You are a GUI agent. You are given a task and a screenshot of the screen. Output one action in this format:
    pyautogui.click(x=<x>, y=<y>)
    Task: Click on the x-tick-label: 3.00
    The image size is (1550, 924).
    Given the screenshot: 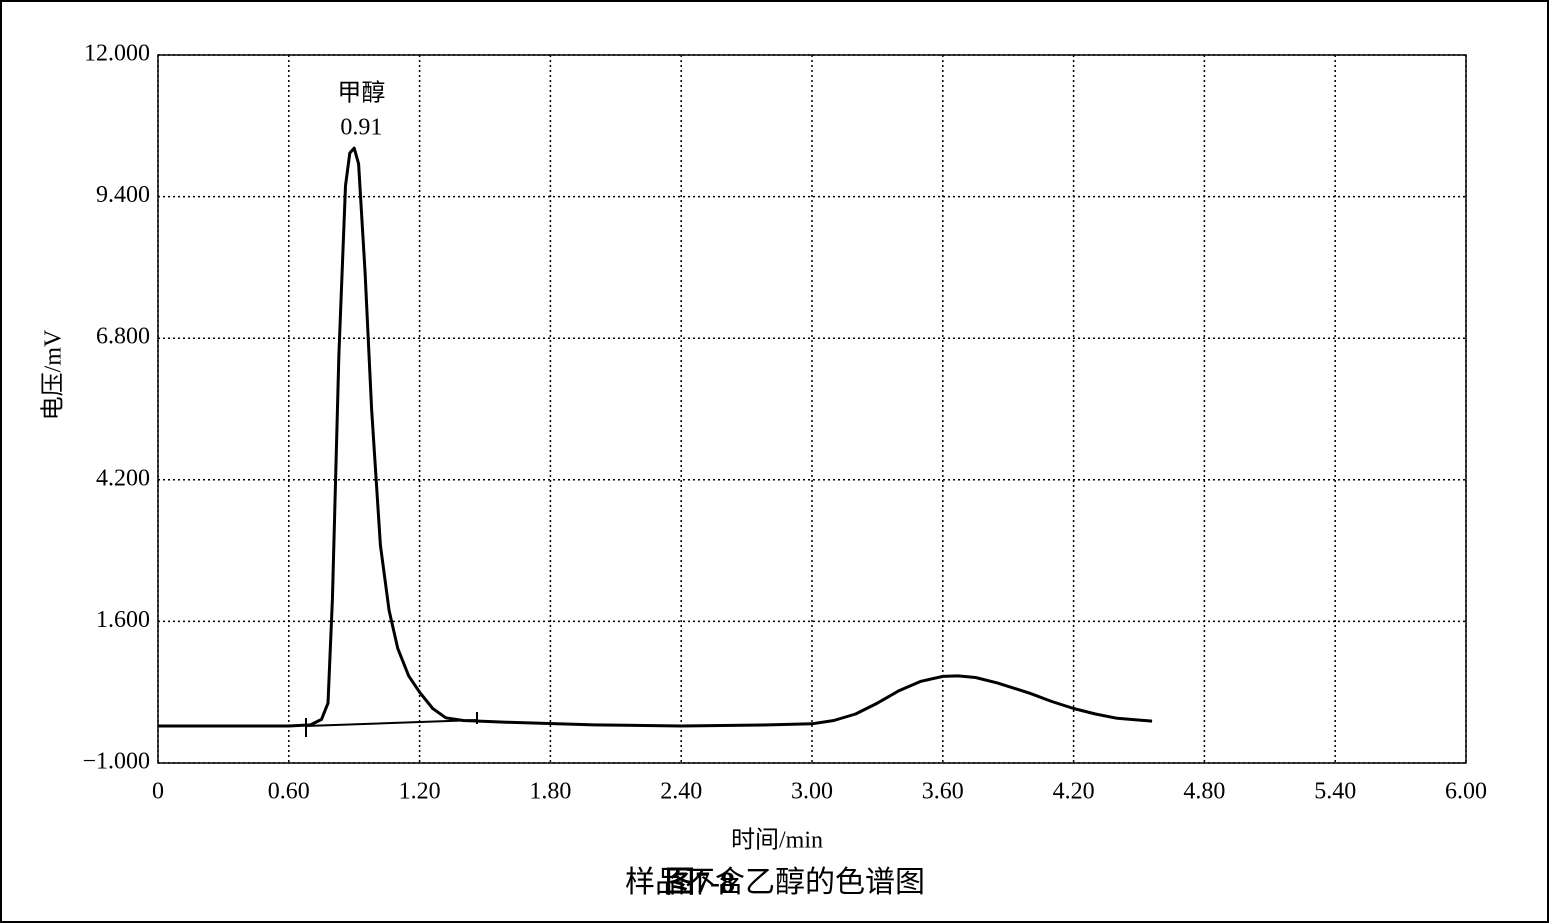 What is the action you would take?
    pyautogui.click(x=812, y=792)
    